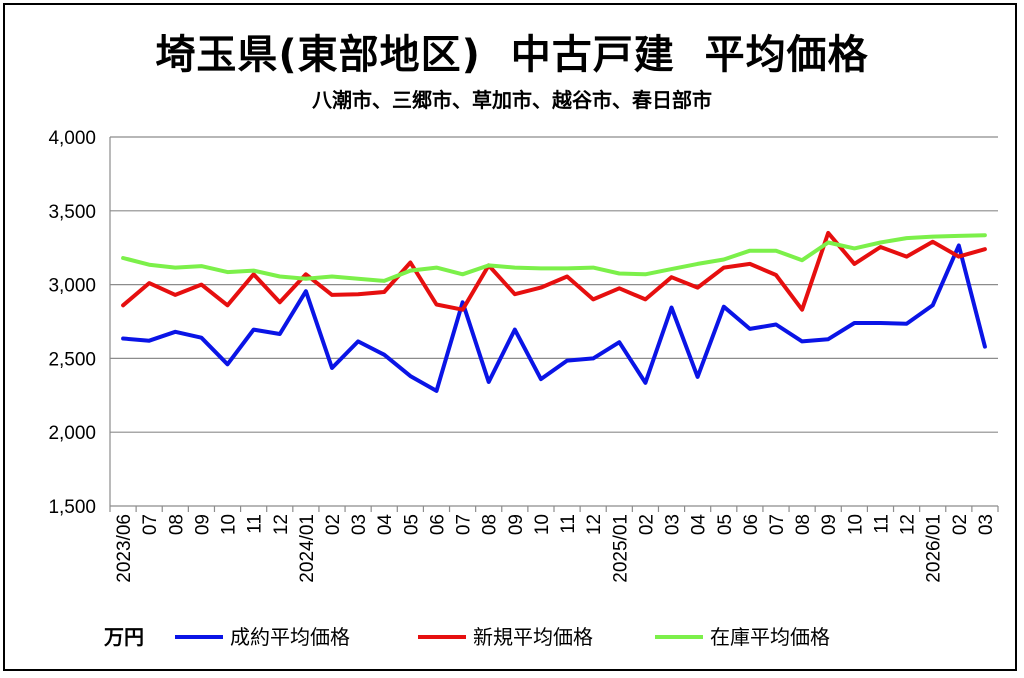 The width and height of the screenshot is (1024, 678). Describe the element at coordinates (533, 637) in the screenshot. I see `legend-label: 新規平均価格` at that location.